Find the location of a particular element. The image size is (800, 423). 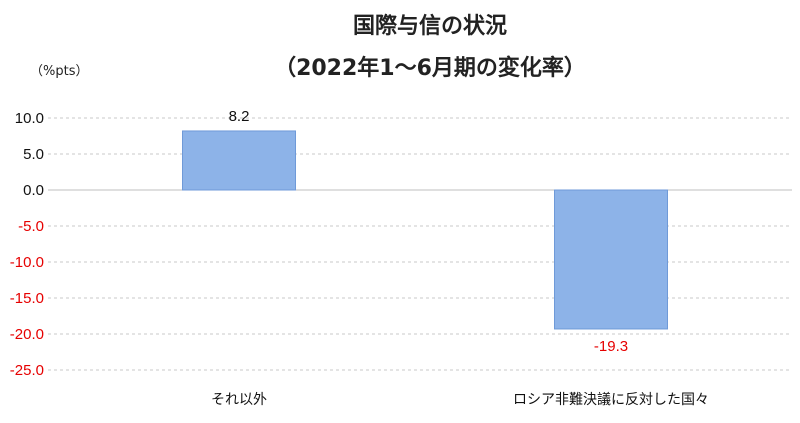

category-label: ロシア非難決議に反対した国々 is located at coordinates (611, 399).